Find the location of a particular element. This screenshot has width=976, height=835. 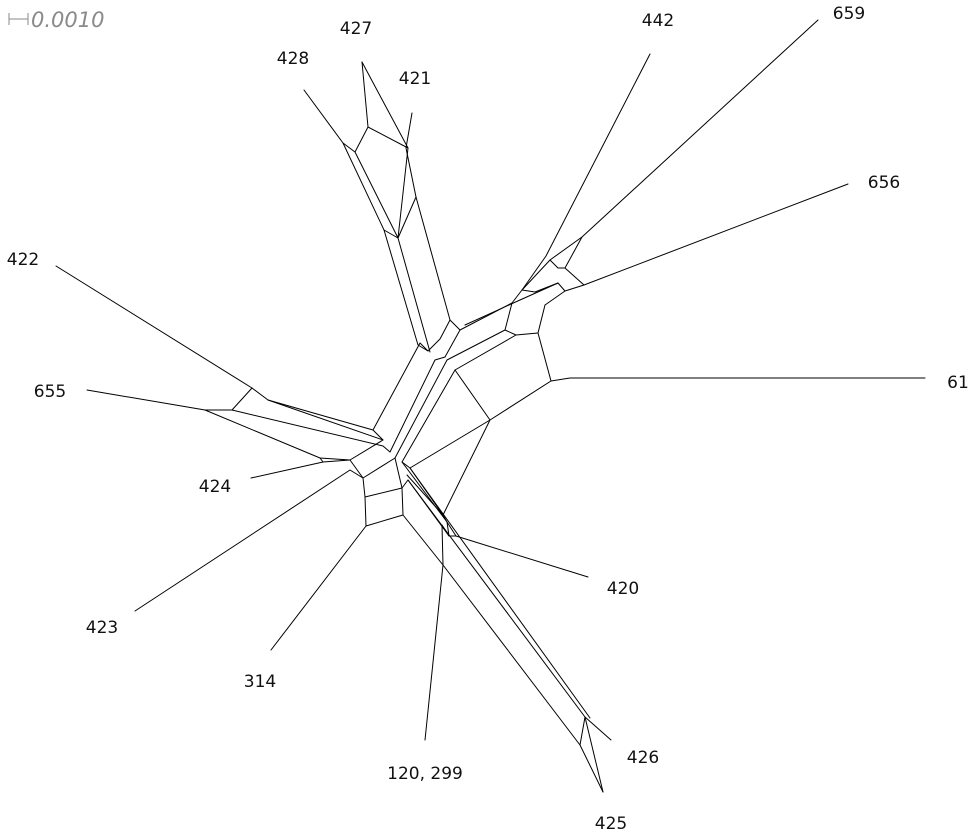

taxon-label: 420 is located at coordinates (623, 589).